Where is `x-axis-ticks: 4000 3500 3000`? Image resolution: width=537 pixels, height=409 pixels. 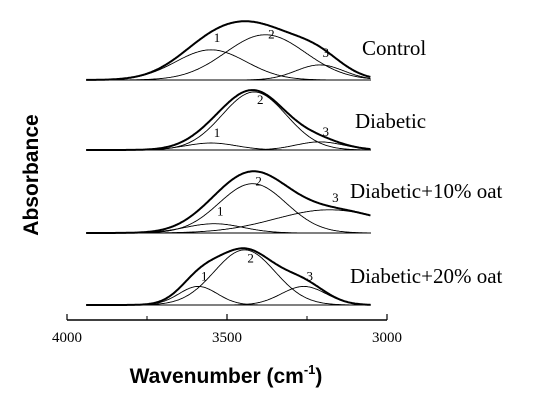
x-axis-ticks: 4000 3500 3000 is located at coordinates (227, 330).